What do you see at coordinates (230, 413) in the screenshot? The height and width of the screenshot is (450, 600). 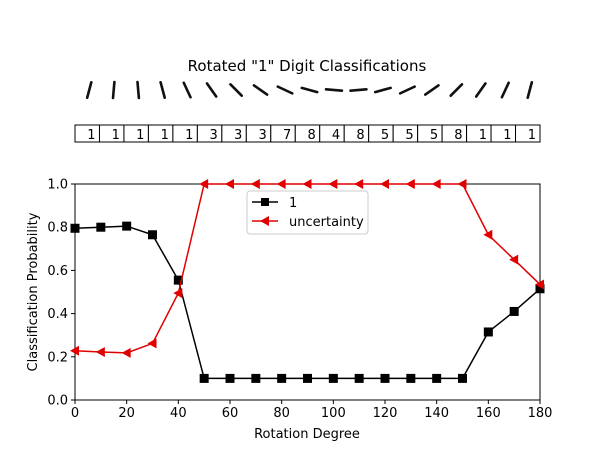 I see `x-tick-label: 60` at bounding box center [230, 413].